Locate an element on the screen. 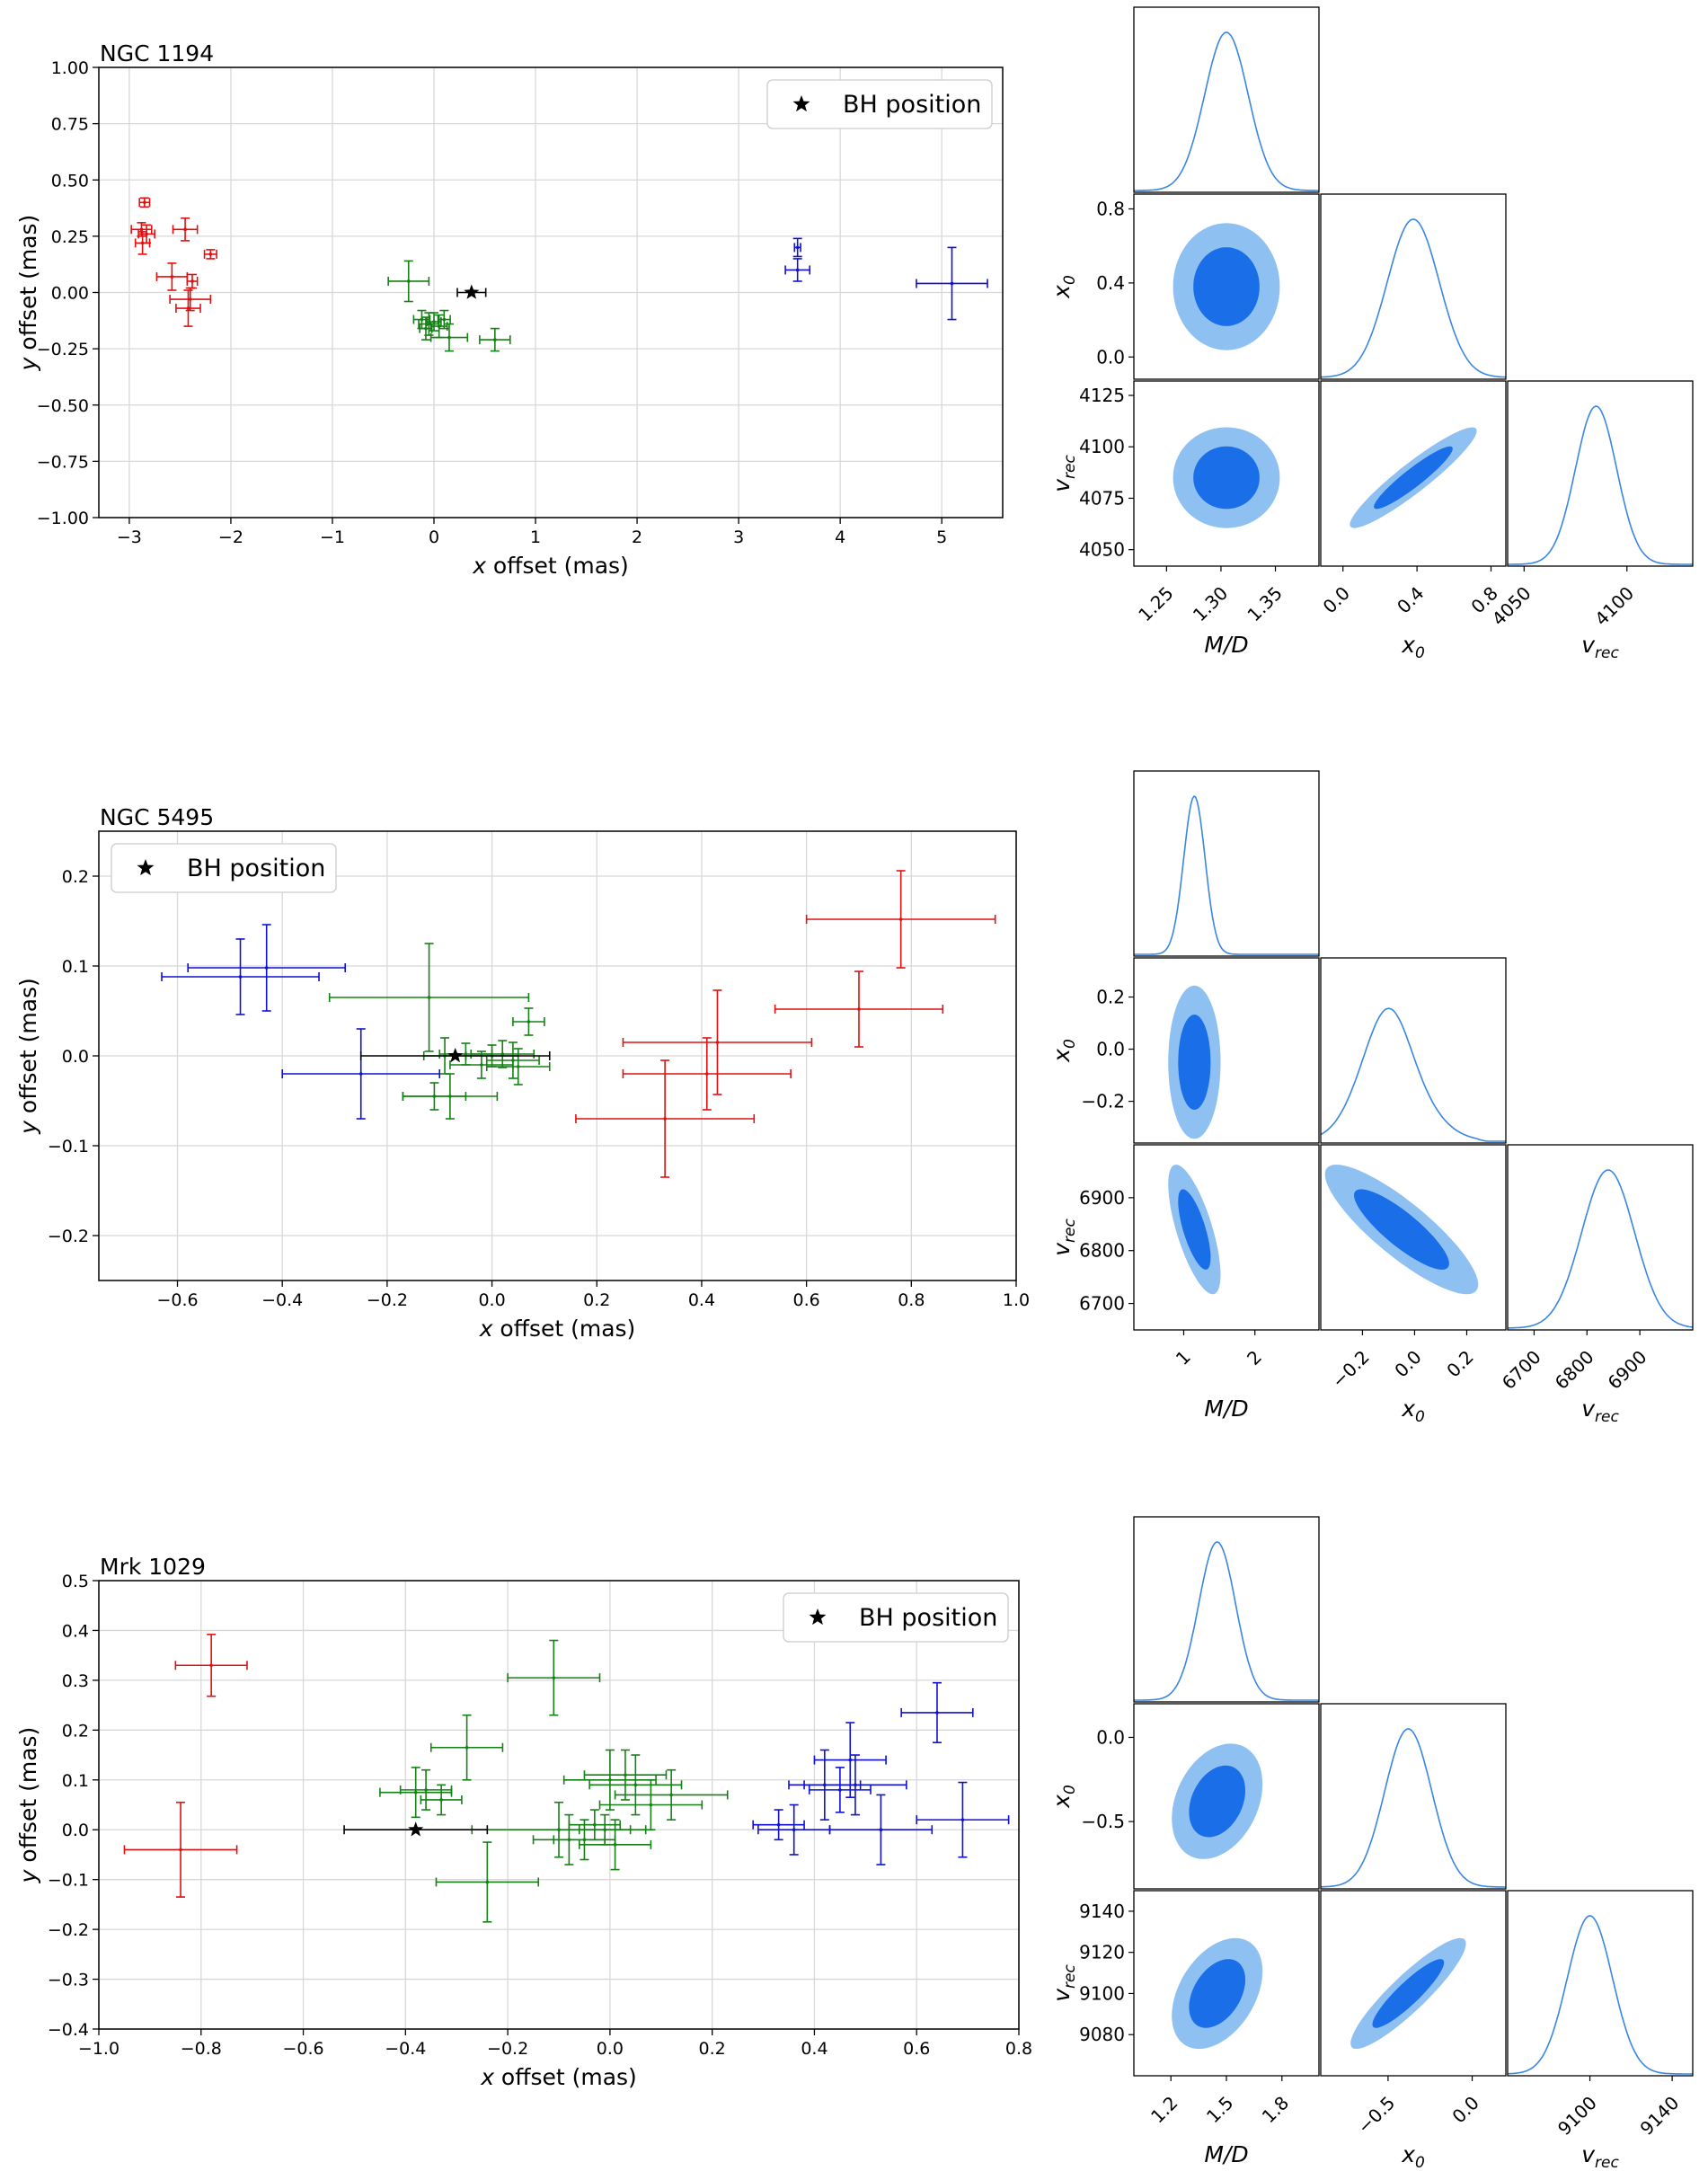  corner-x-tick-label: 1.30 is located at coordinates (1210, 603).